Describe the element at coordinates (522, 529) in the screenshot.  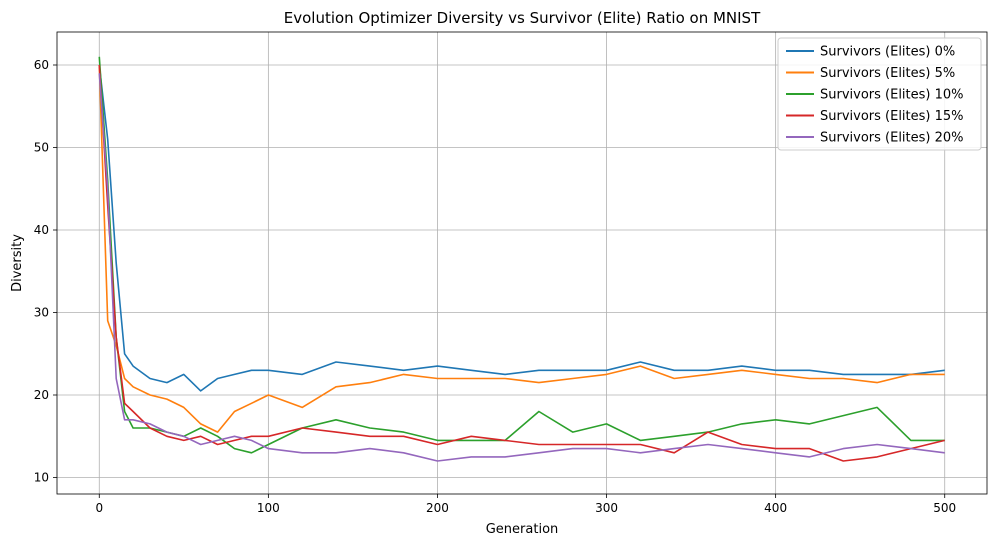
I see `x-axis-label: Generation` at that location.